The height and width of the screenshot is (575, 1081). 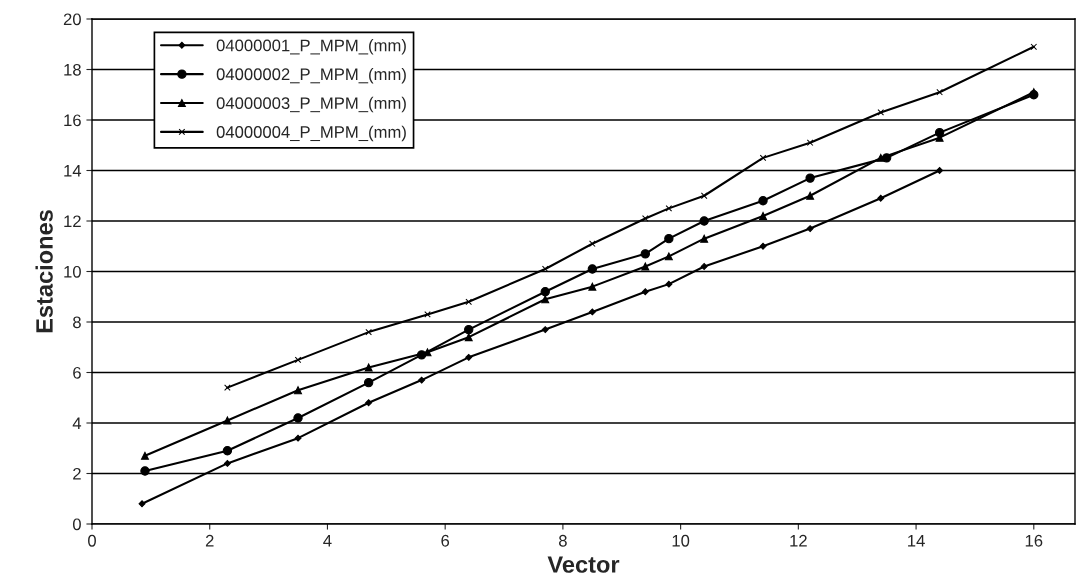 I want to click on x-tick-label: 12, so click(x=798, y=540).